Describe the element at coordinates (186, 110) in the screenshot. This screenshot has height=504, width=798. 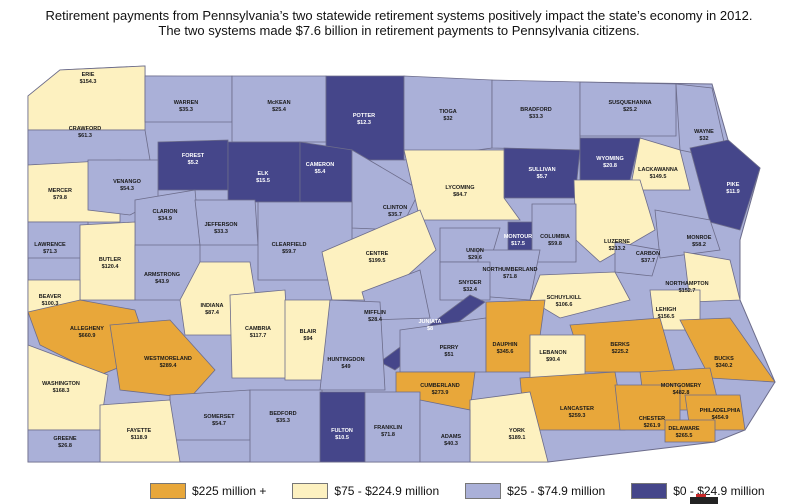
I see `county-value-warren: $35.3` at that location.